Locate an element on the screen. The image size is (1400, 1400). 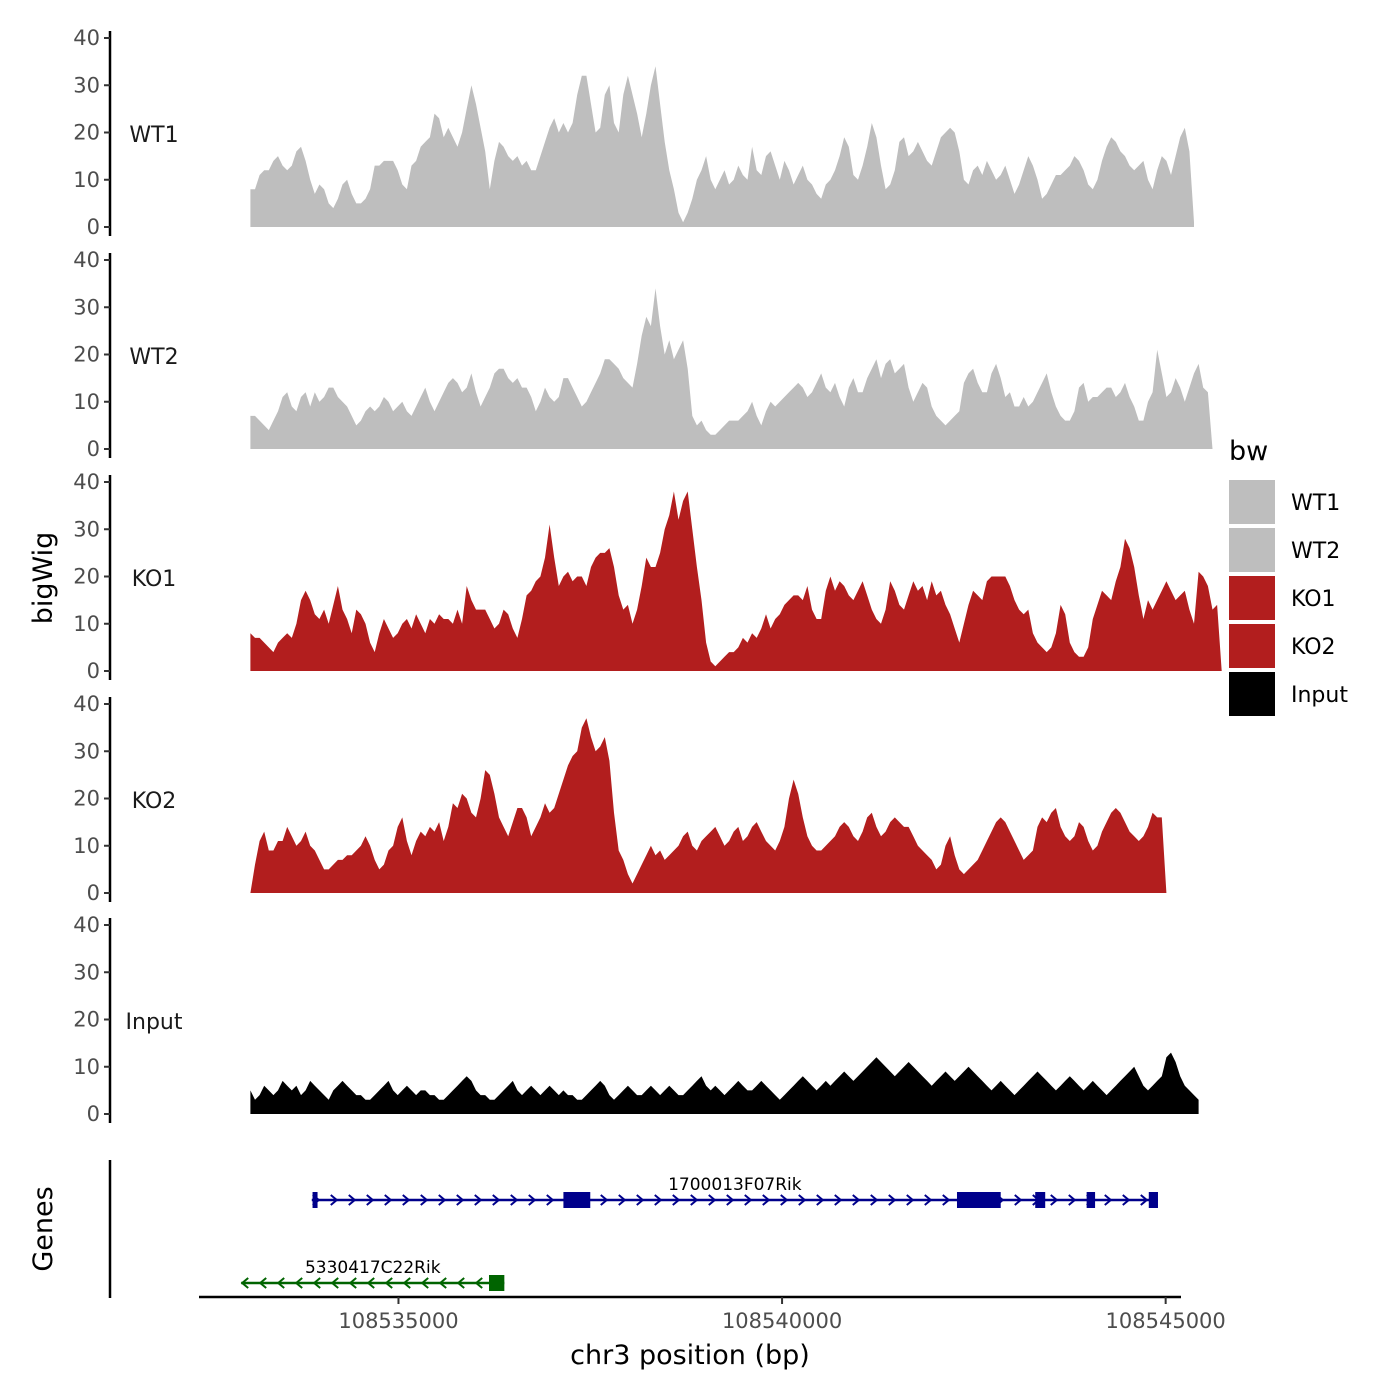
x-tick-label: 108545000 is located at coordinates (1166, 1321).